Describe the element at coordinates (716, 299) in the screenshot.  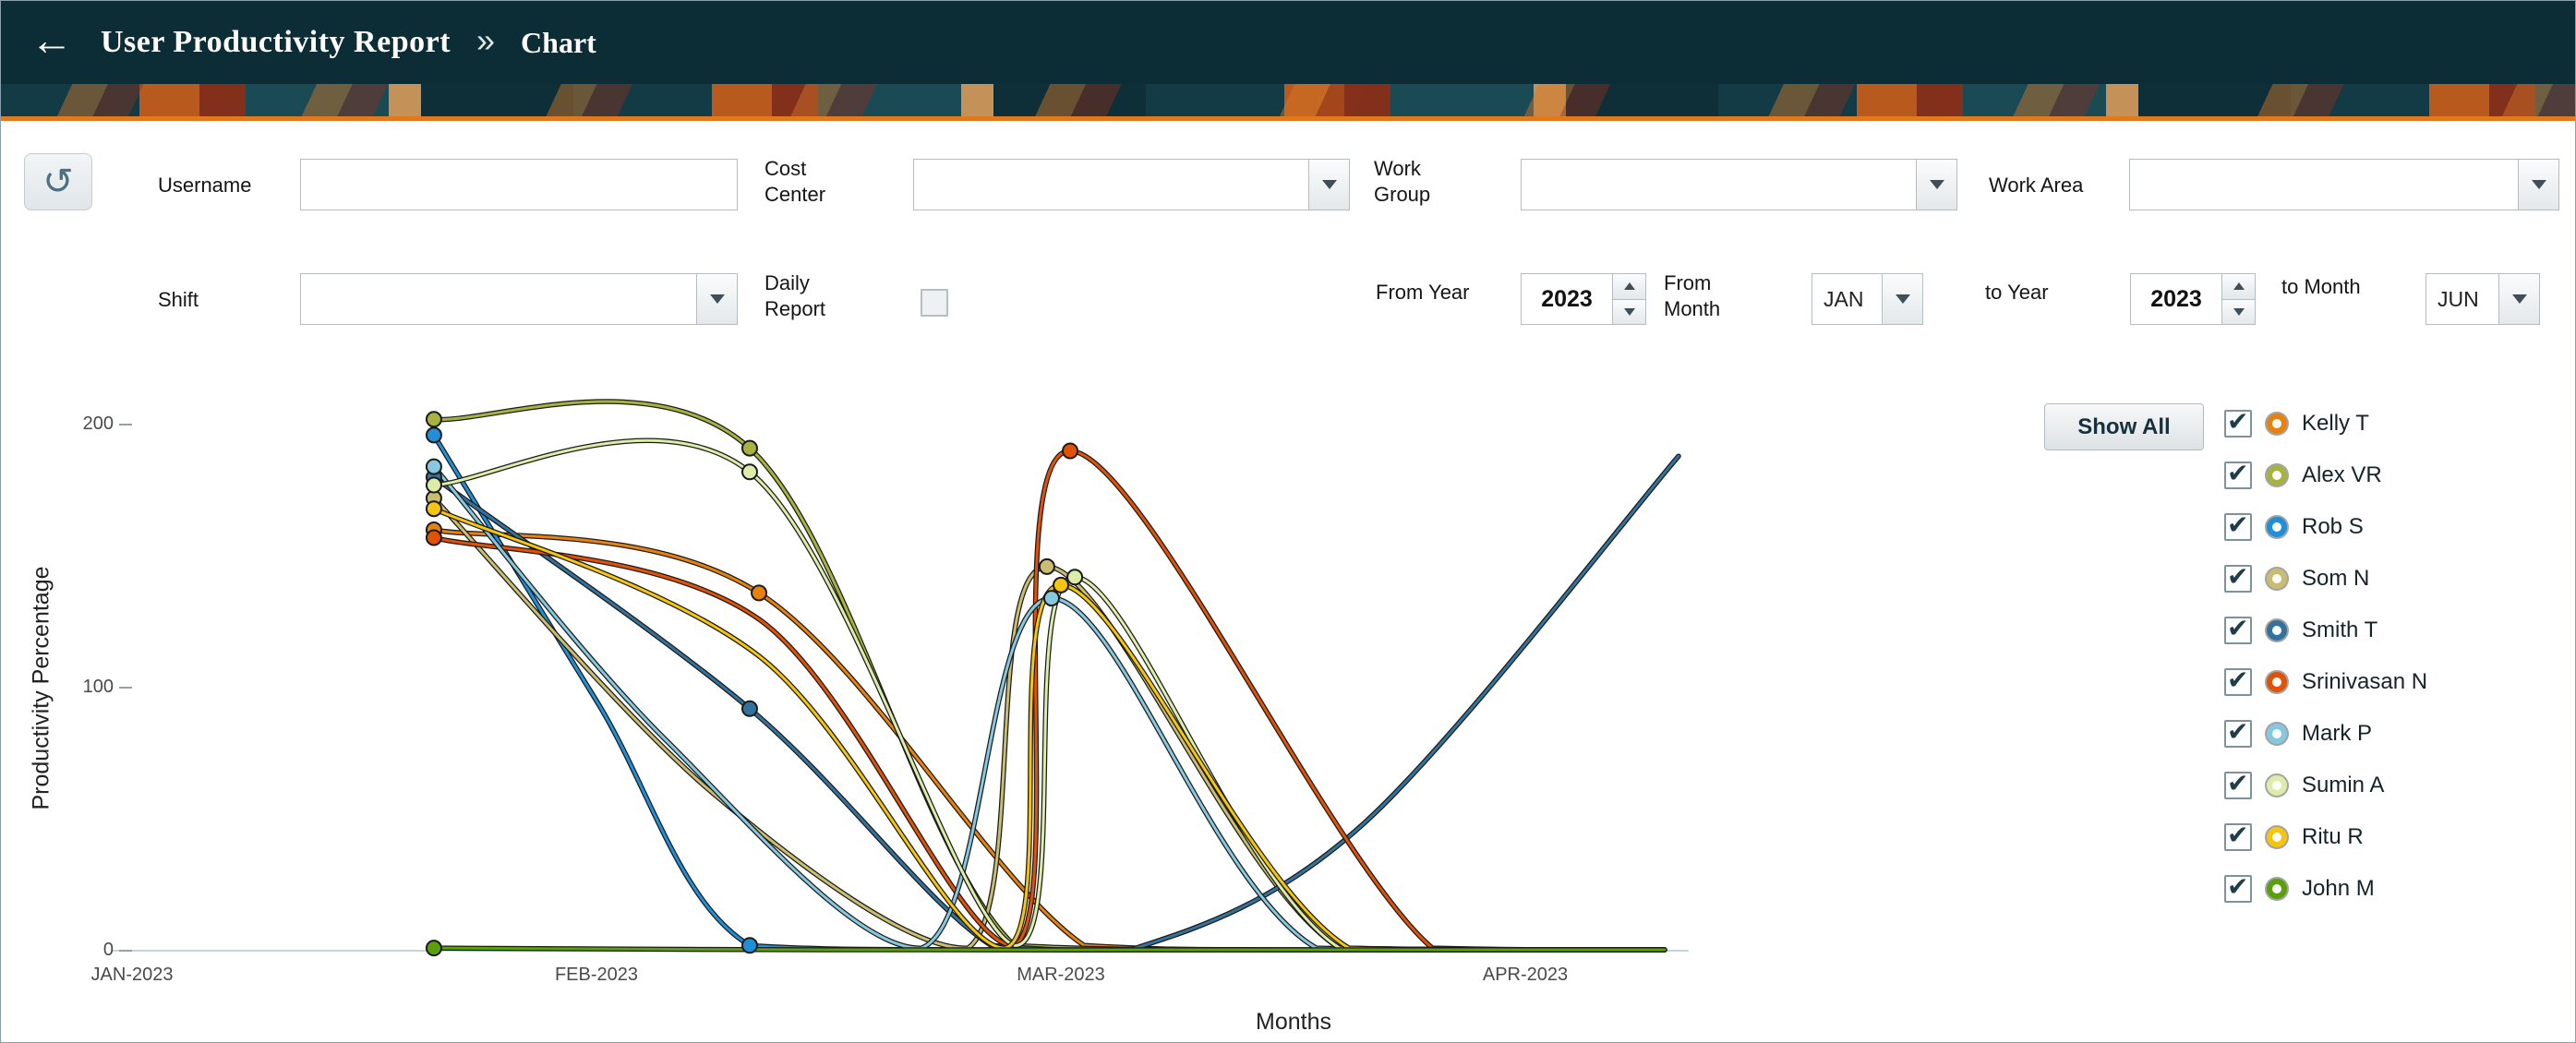
I see `shift-dropdown-button` at that location.